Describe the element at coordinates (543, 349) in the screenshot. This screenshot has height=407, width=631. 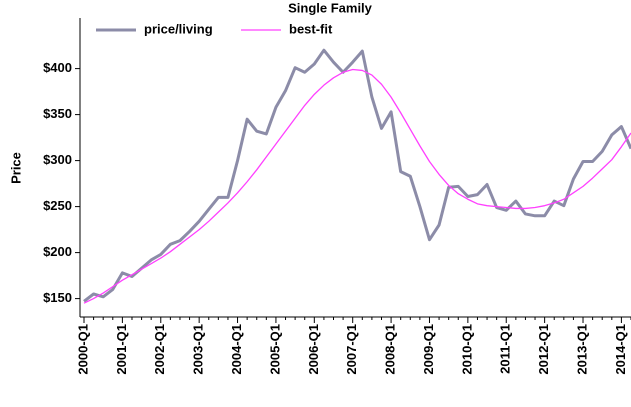
I see `x-tick-label: 2012-Q1` at that location.